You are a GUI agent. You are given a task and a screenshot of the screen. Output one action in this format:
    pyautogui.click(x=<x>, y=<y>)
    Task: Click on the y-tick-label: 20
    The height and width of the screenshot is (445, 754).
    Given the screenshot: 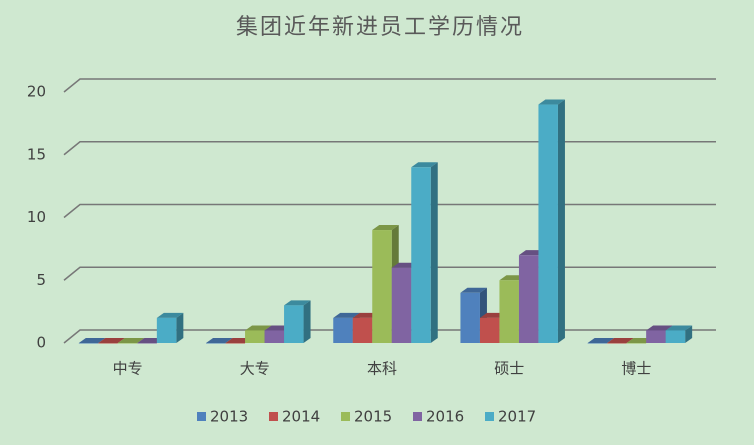 What is the action you would take?
    pyautogui.click(x=36, y=92)
    